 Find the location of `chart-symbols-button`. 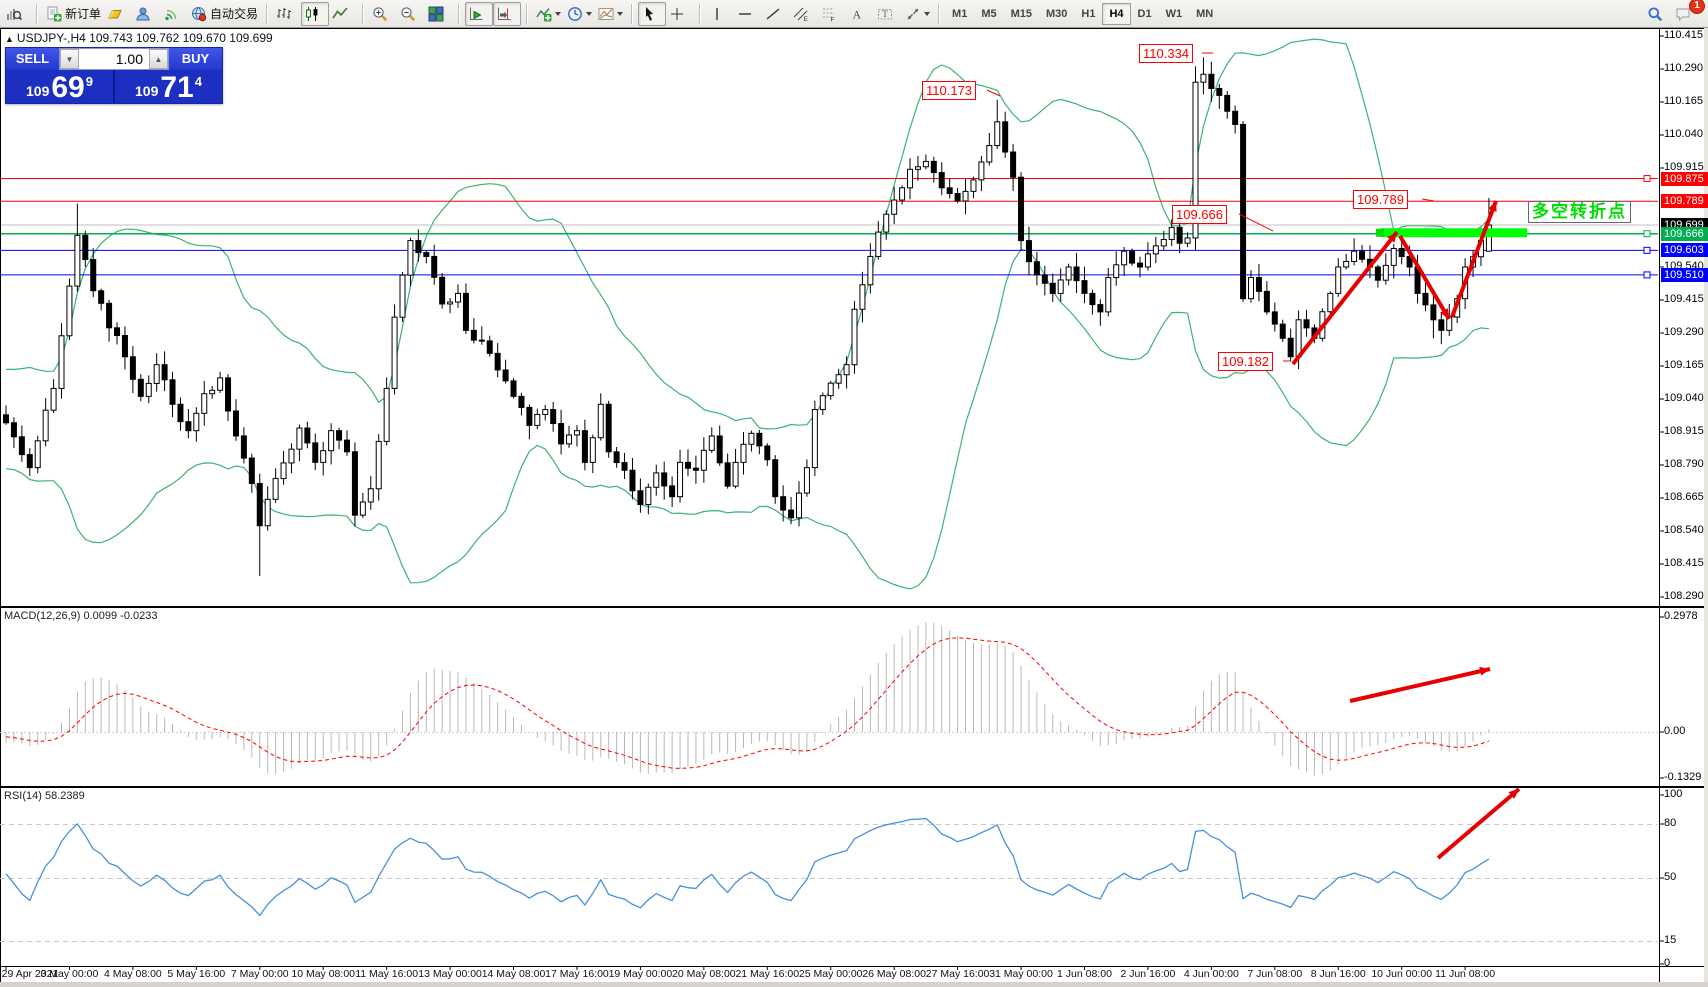

chart-symbols-button is located at coordinates (17, 14).